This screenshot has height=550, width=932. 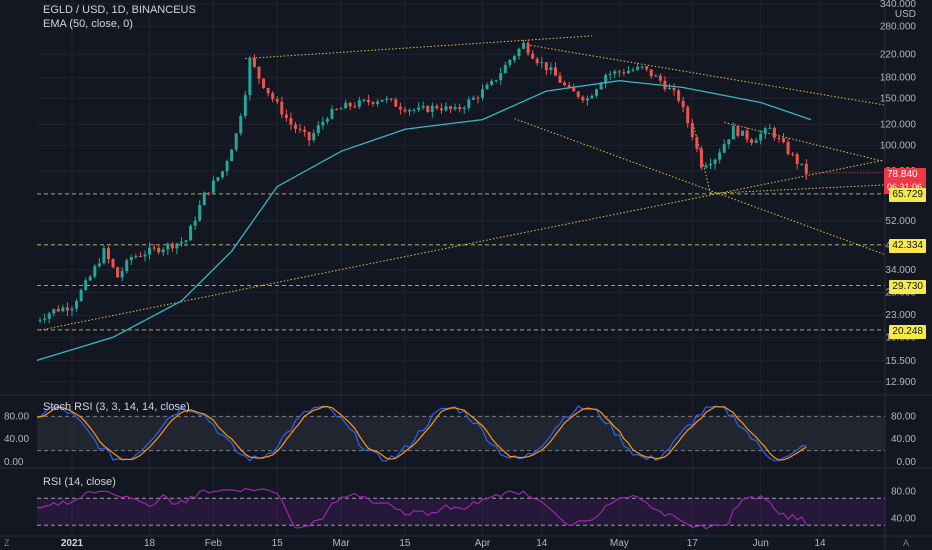 I want to click on price-tick-label: 100.000, so click(x=898, y=145).